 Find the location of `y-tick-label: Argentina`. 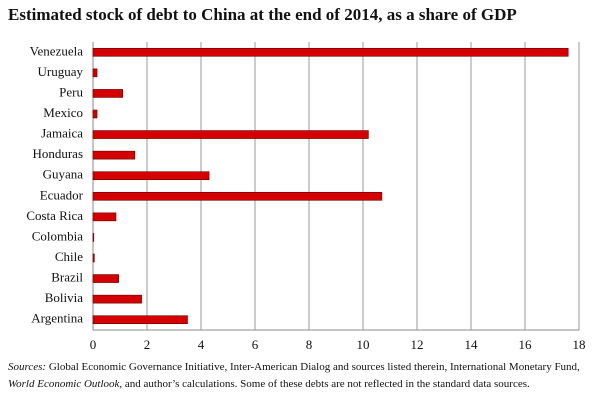

y-tick-label: Argentina is located at coordinates (57, 318).